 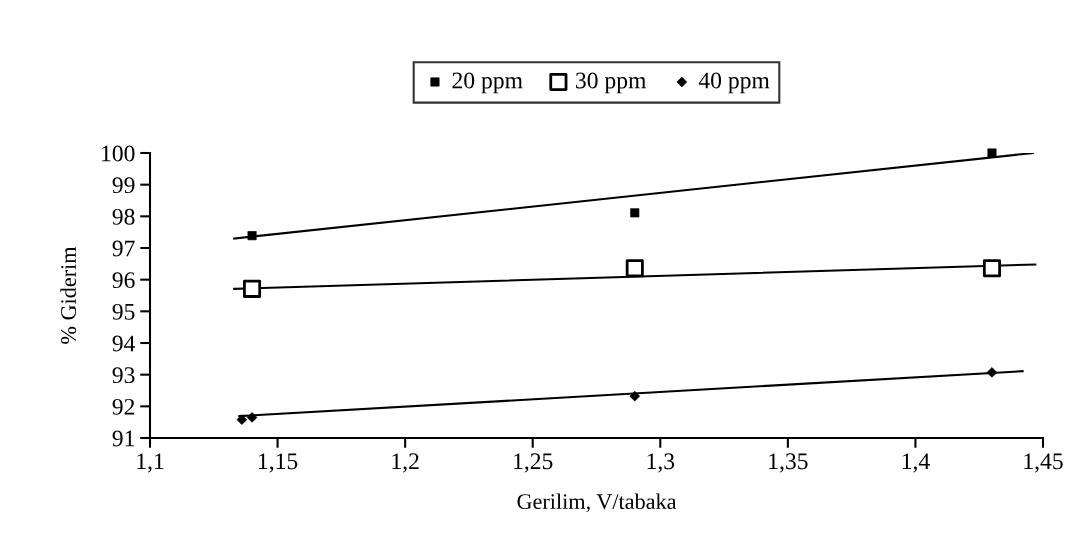 I want to click on x-tick-label: 1,25, so click(x=533, y=463).